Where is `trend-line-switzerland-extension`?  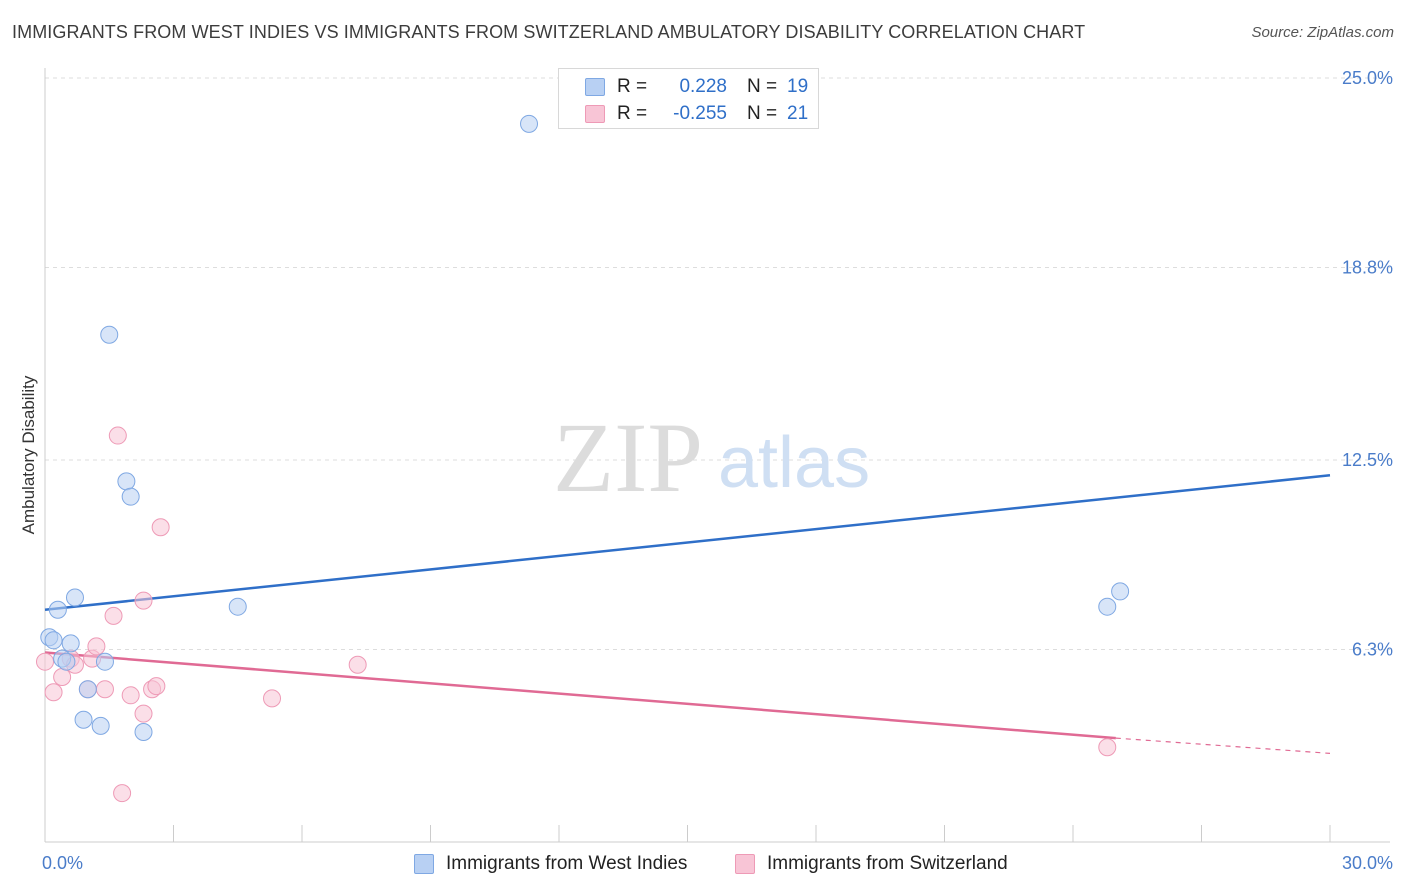
trend-line-switzerland-extension is located at coordinates (1223, 745).